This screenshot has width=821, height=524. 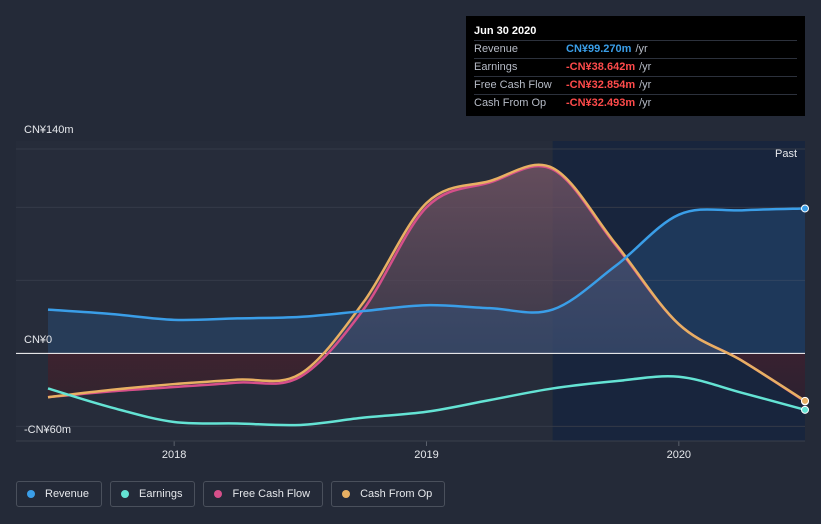 What do you see at coordinates (38, 340) in the screenshot?
I see `y-tick-label: CN¥0` at bounding box center [38, 340].